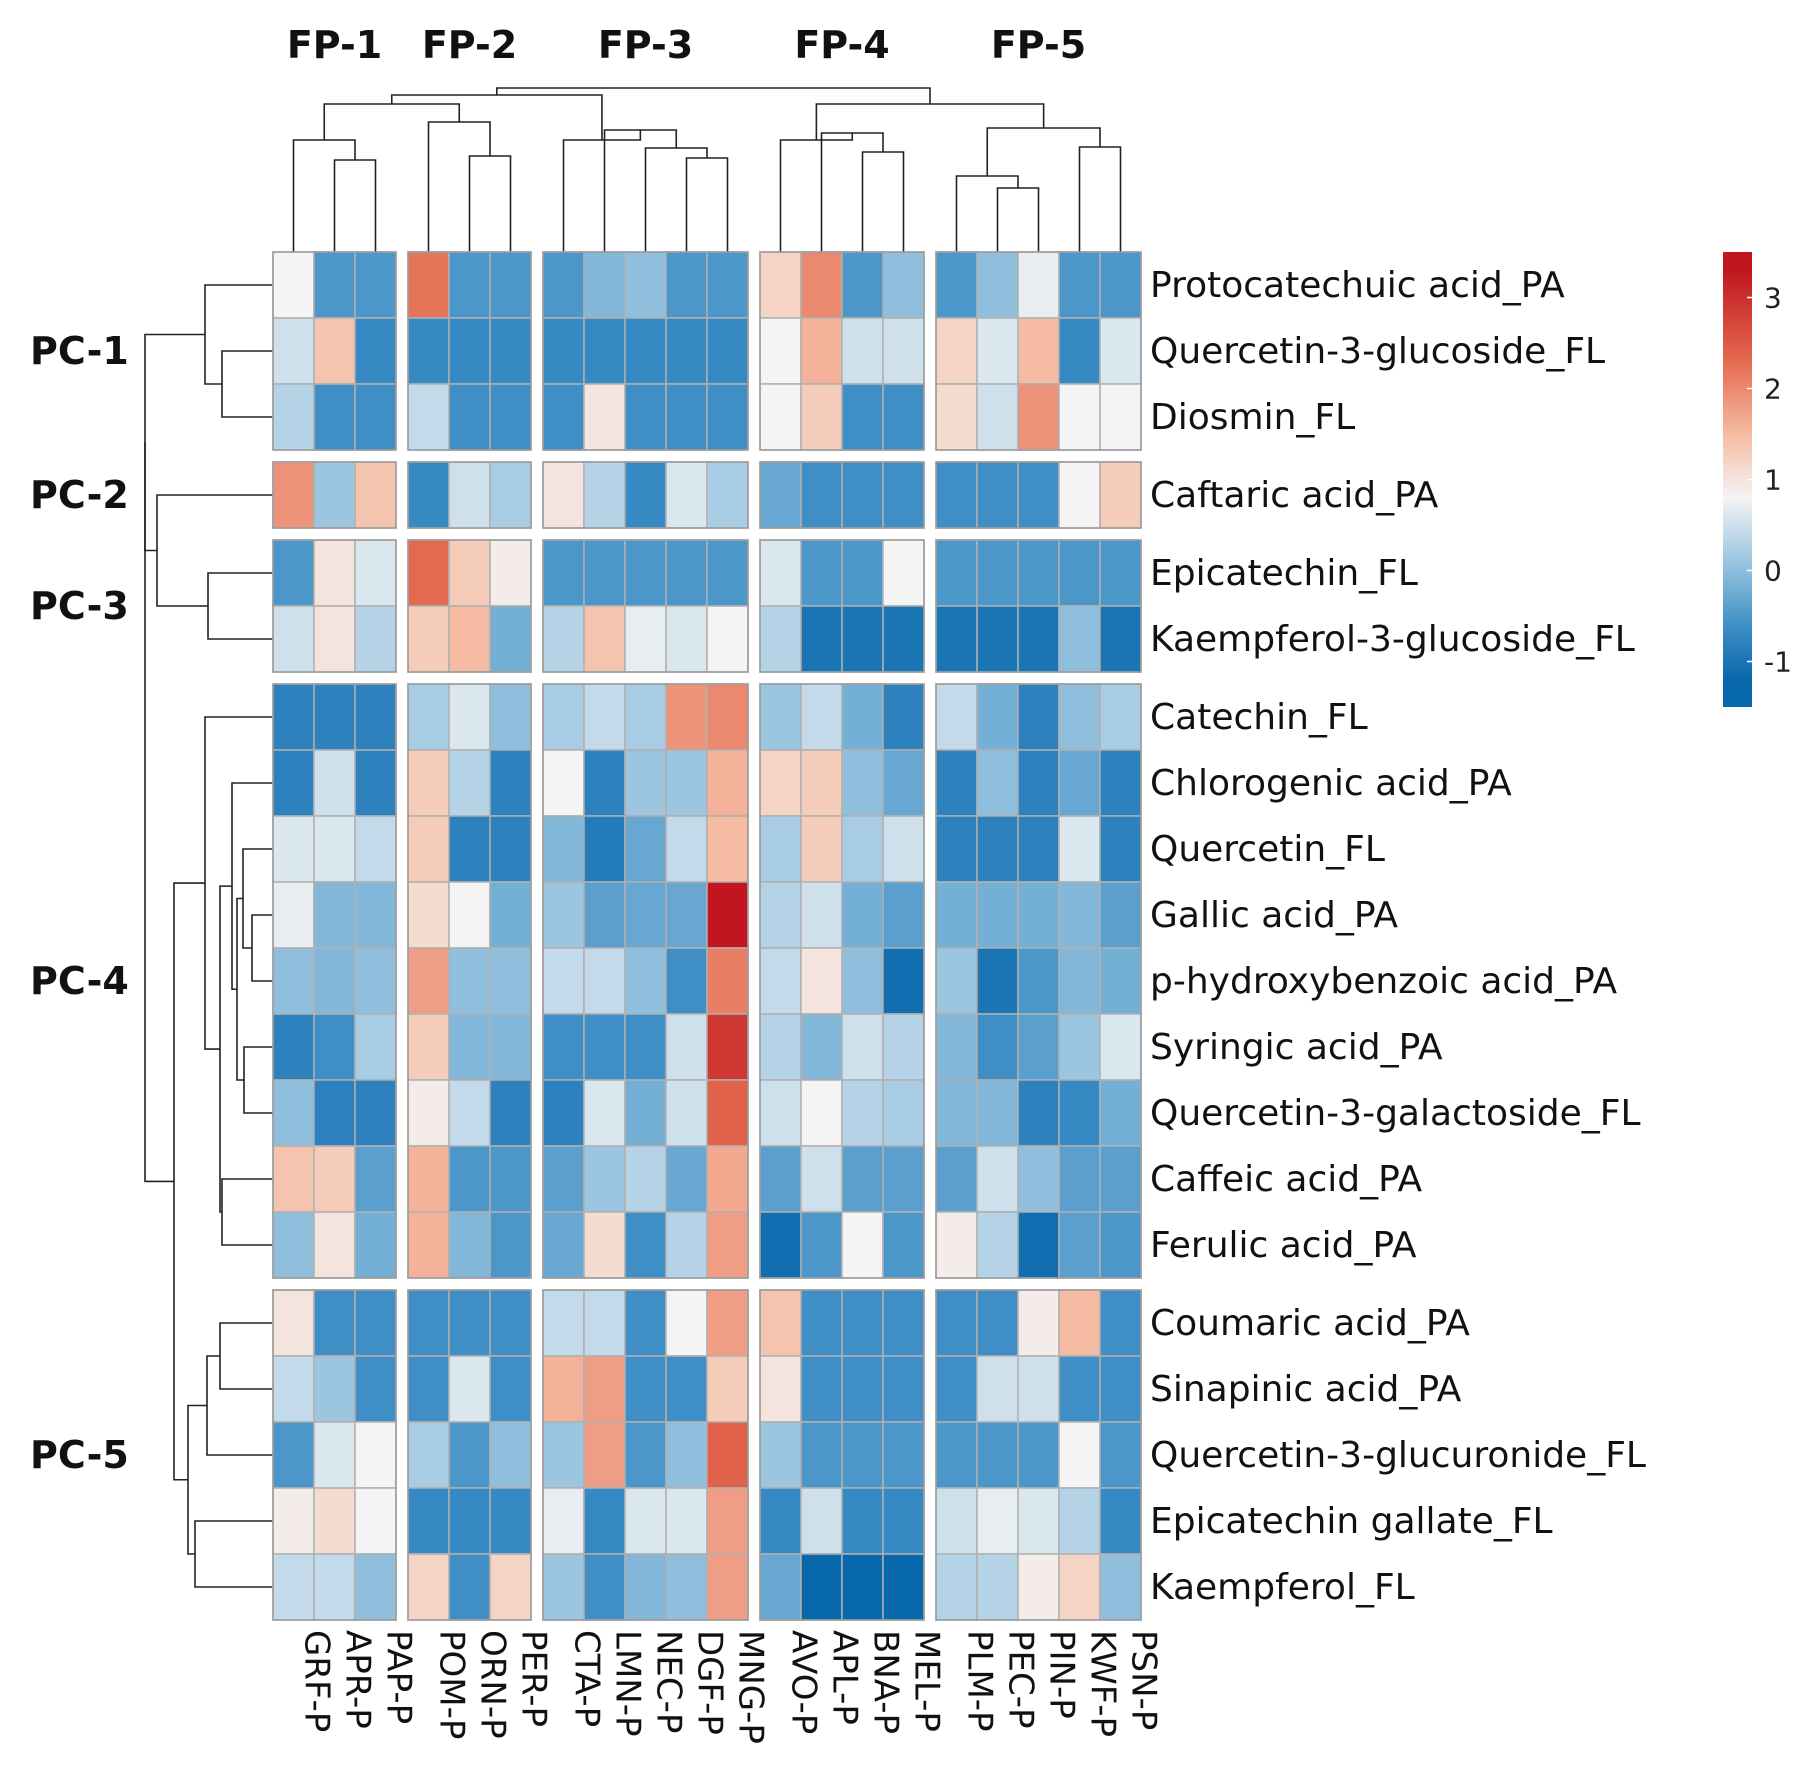  I want to click on row-label: Kaempferol-3-glucoside_FL, so click(1392, 639).